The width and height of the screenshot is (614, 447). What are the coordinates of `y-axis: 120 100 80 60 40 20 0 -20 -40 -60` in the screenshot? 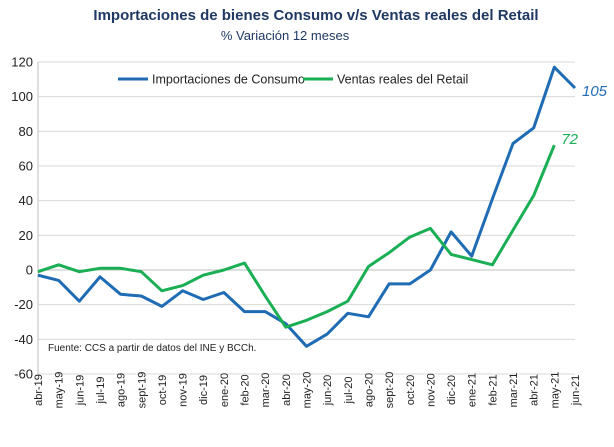 It's located at (22, 218).